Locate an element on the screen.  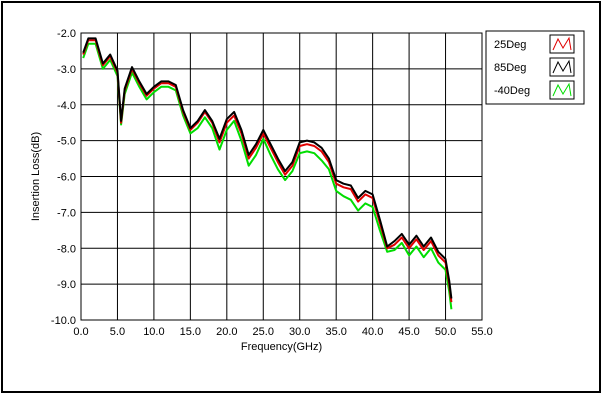
legend: 25Deg 85Deg -40Deg is located at coordinates (535, 67).